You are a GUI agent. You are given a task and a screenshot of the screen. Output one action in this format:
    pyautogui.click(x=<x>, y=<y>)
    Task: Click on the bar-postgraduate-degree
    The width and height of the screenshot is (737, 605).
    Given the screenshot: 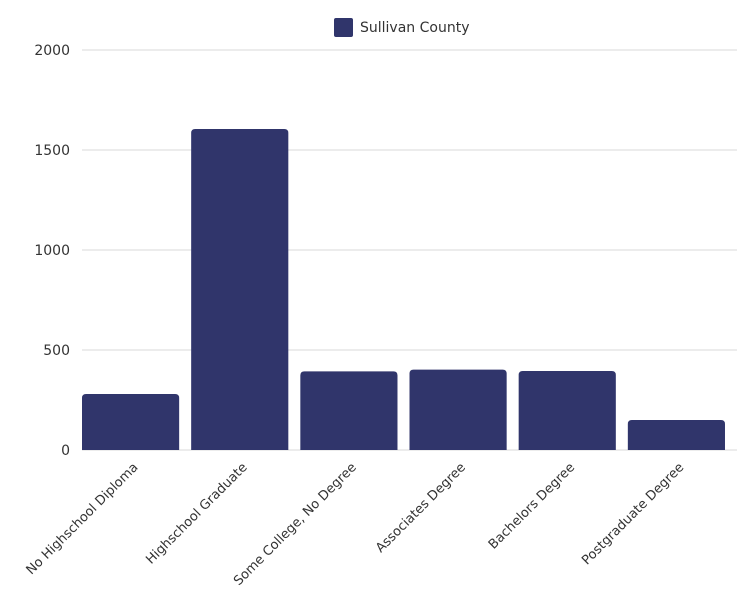 What is the action you would take?
    pyautogui.click(x=676, y=435)
    